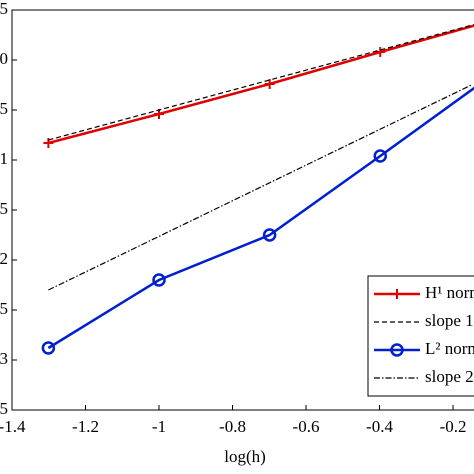 The image size is (474, 474). I want to click on x-tick-label: -1.4, so click(13, 426).